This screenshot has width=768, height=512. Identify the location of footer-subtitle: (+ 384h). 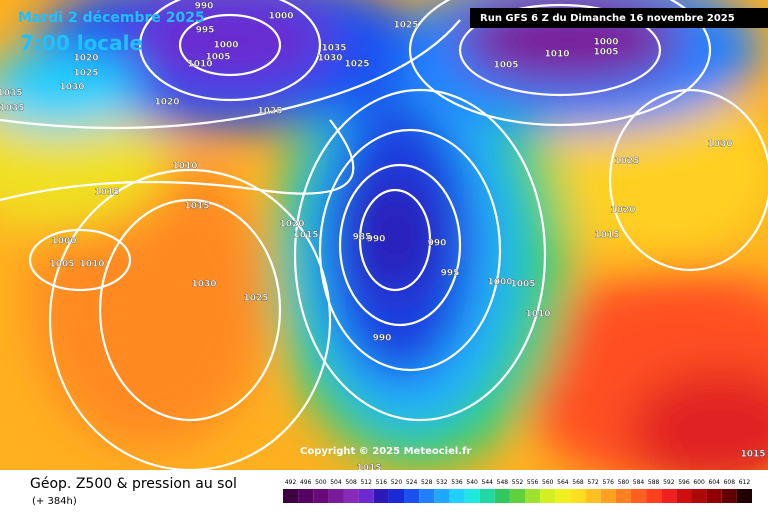
(54, 501).